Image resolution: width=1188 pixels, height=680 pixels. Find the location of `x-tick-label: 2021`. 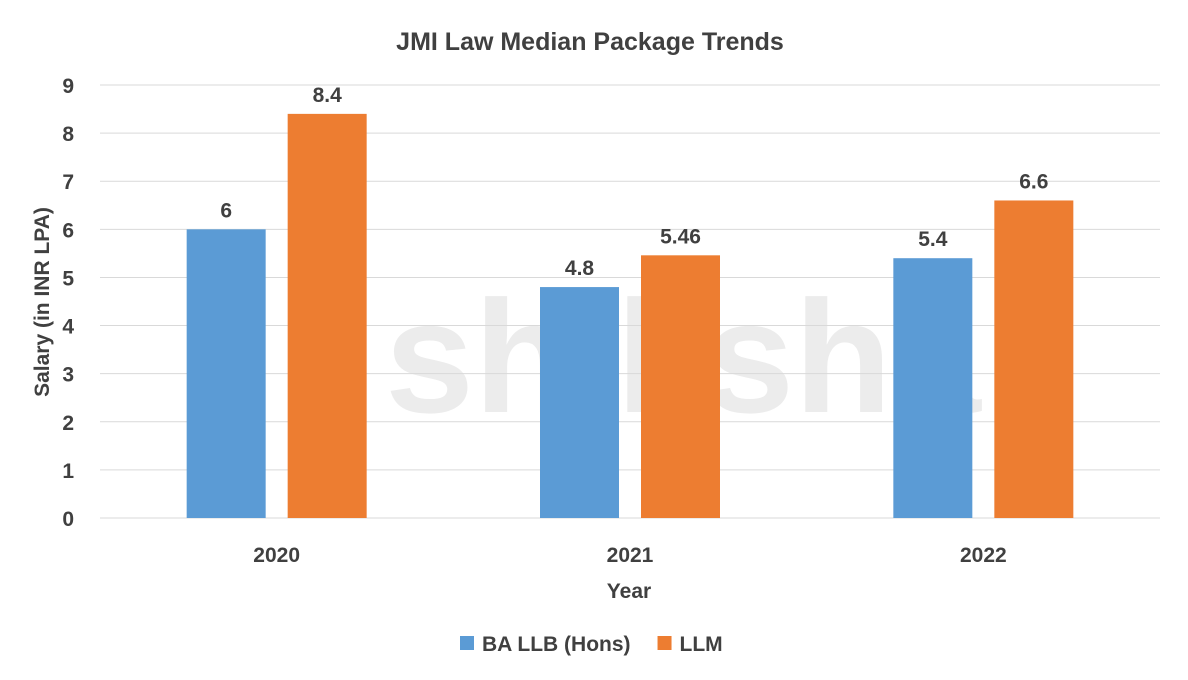

x-tick-label: 2021 is located at coordinates (630, 555).